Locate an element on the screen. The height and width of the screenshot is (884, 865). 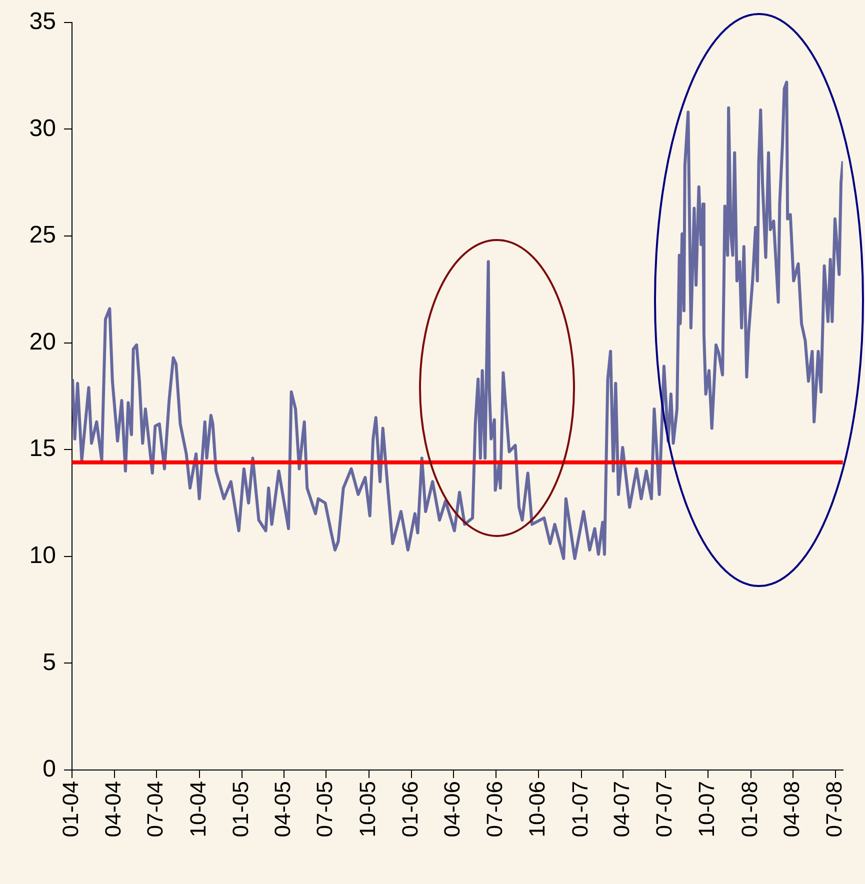
y-tick-label: 20 is located at coordinates (42, 342).